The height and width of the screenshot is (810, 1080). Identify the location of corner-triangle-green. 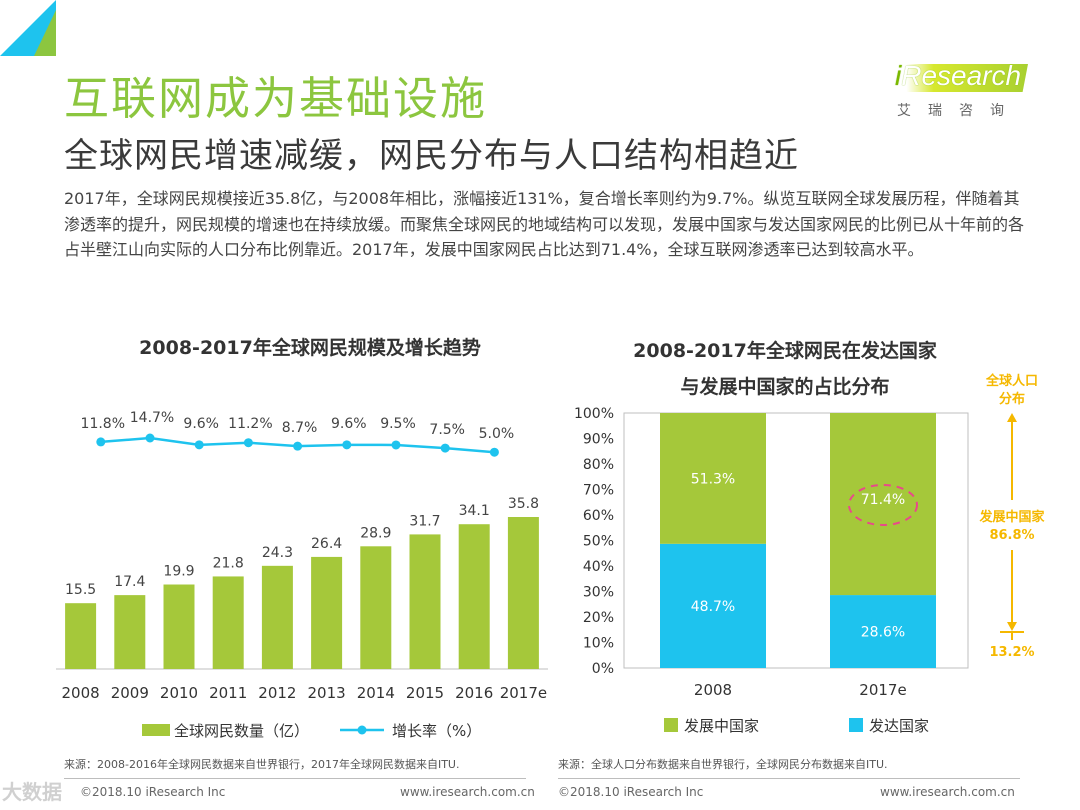
(45, 33).